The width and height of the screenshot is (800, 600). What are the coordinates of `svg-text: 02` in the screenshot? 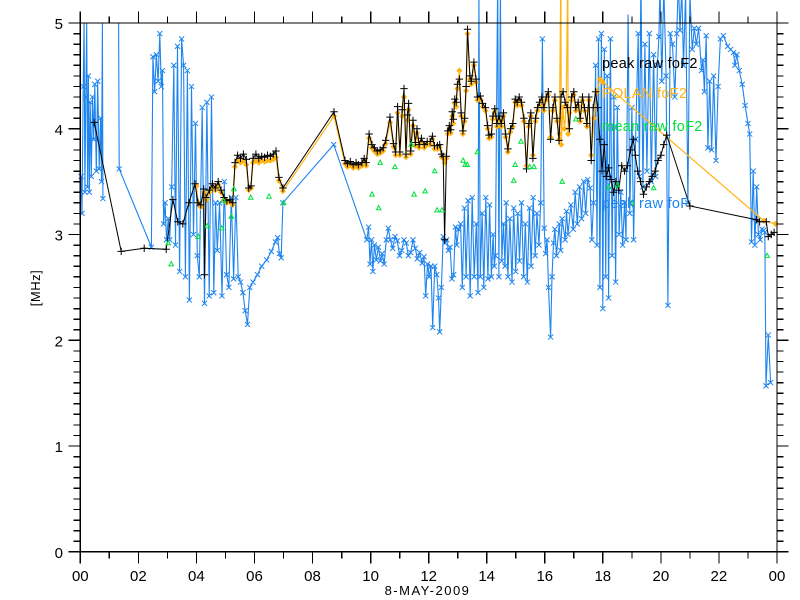 It's located at (138, 576).